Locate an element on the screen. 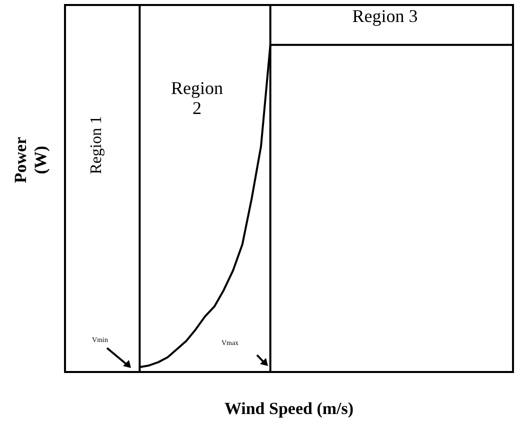 This screenshot has width=515, height=422. y-axis-title: Power (W) is located at coordinates (30, 160).